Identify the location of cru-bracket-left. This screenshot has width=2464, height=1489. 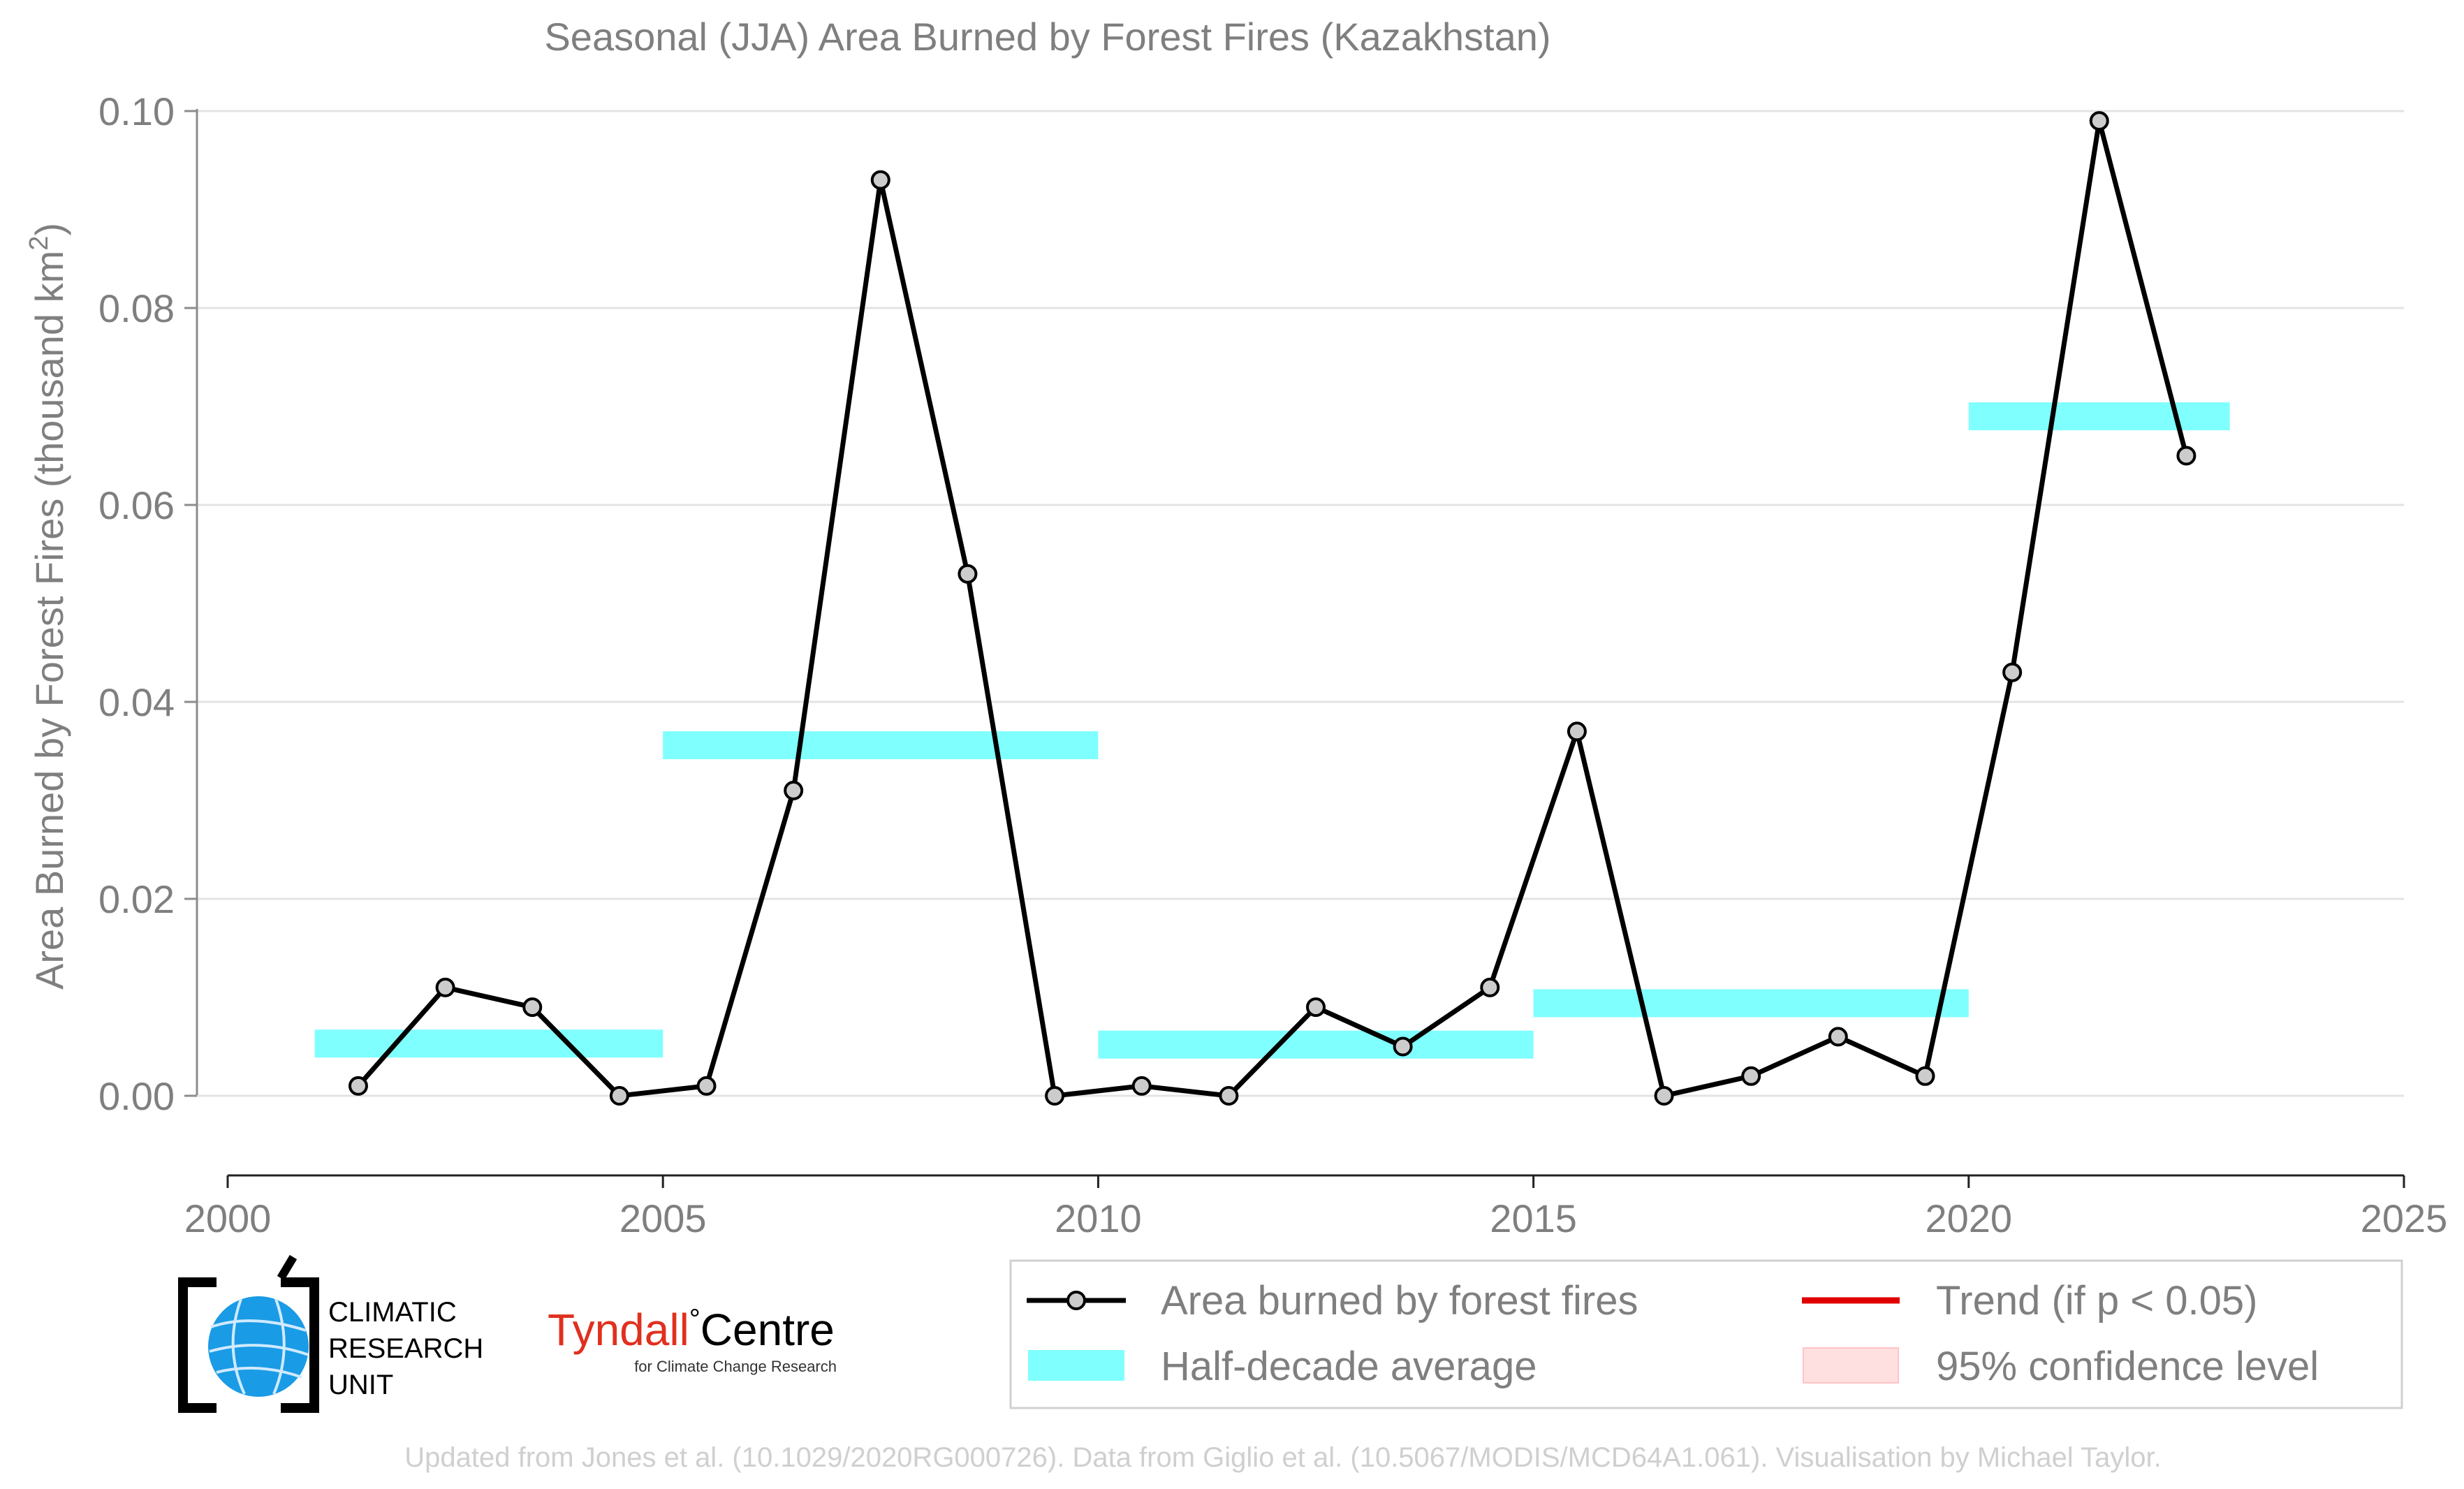
(197, 1345).